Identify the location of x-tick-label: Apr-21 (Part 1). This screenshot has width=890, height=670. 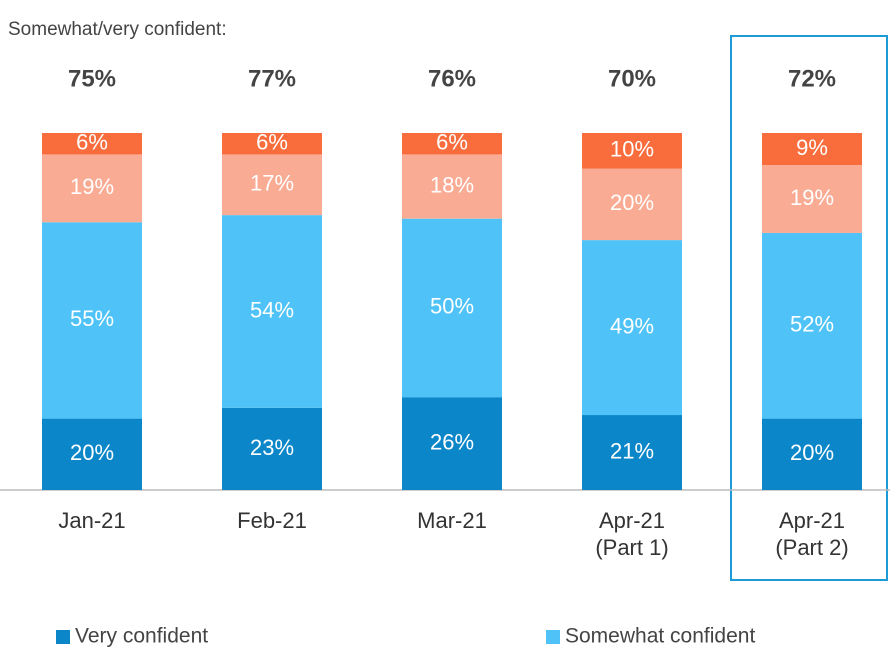
(632, 534).